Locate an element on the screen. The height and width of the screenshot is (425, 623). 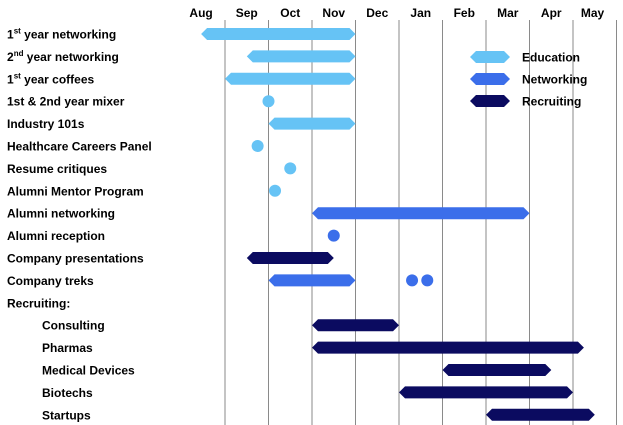
legend-label-recruiting: Recruiting is located at coordinates (551, 102).